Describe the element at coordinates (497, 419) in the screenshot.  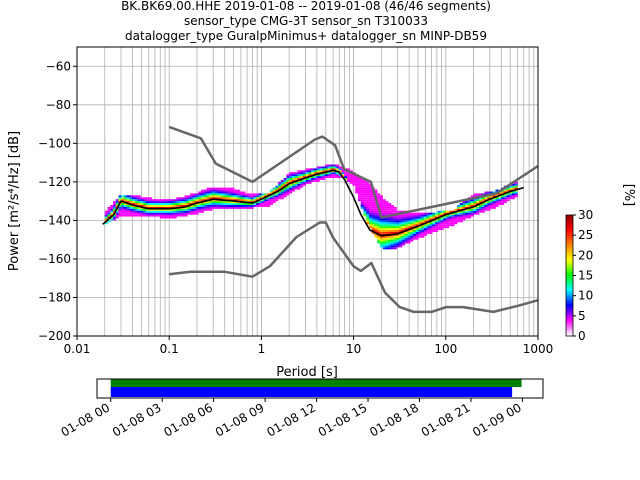
I see `timeline-tick-label: 01-09 00` at that location.